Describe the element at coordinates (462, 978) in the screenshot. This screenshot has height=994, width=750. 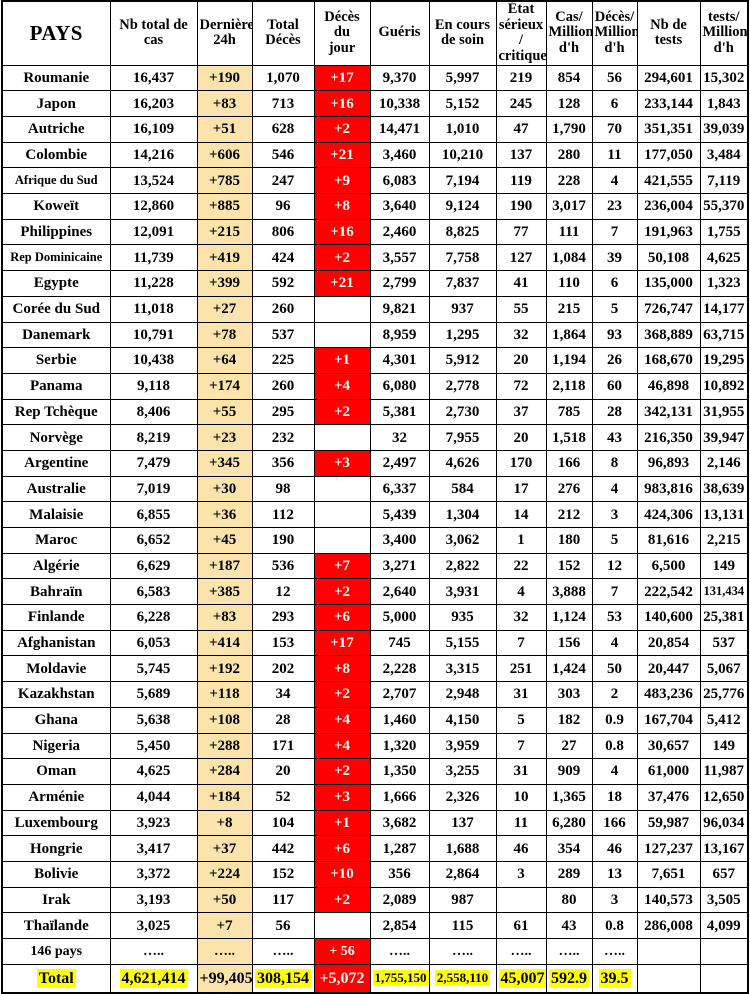
I see `highlighted-total-value: 2,558,110` at that location.